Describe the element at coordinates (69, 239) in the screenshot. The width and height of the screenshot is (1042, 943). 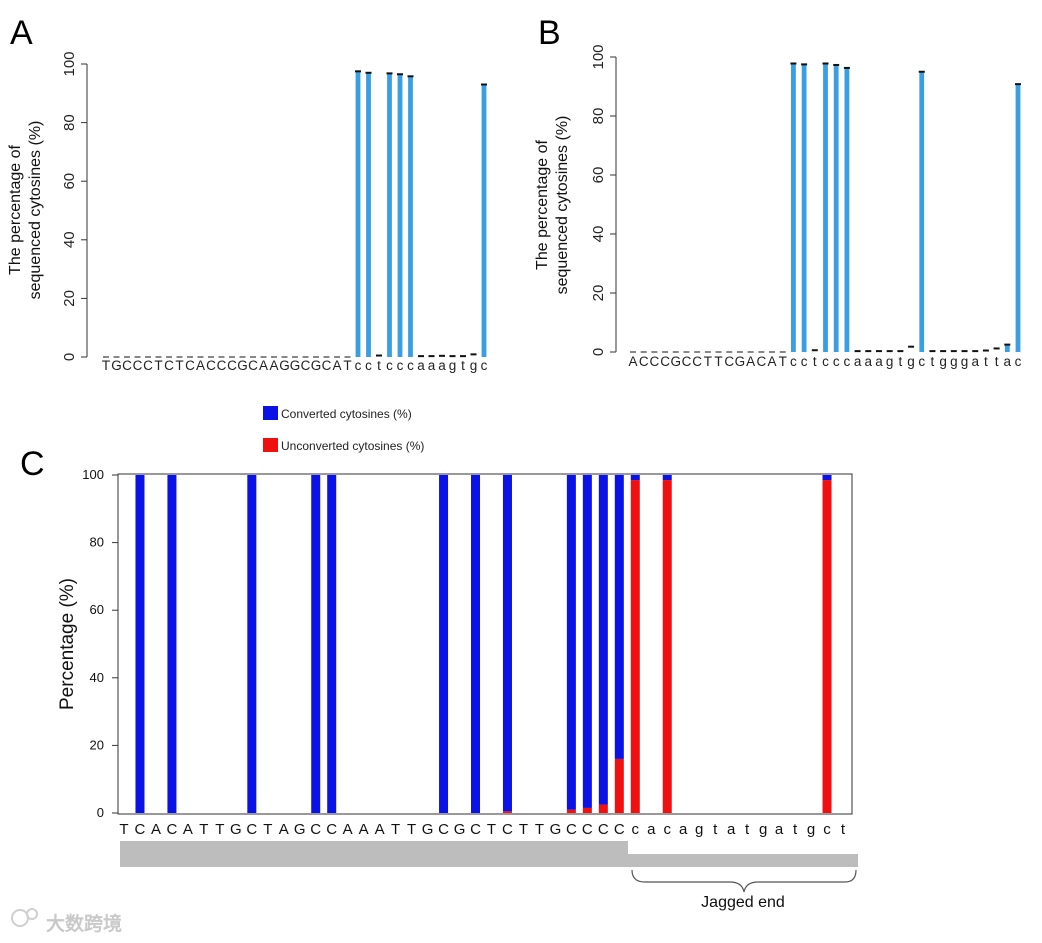
I see `panel-a-ytick-label: 40` at that location.